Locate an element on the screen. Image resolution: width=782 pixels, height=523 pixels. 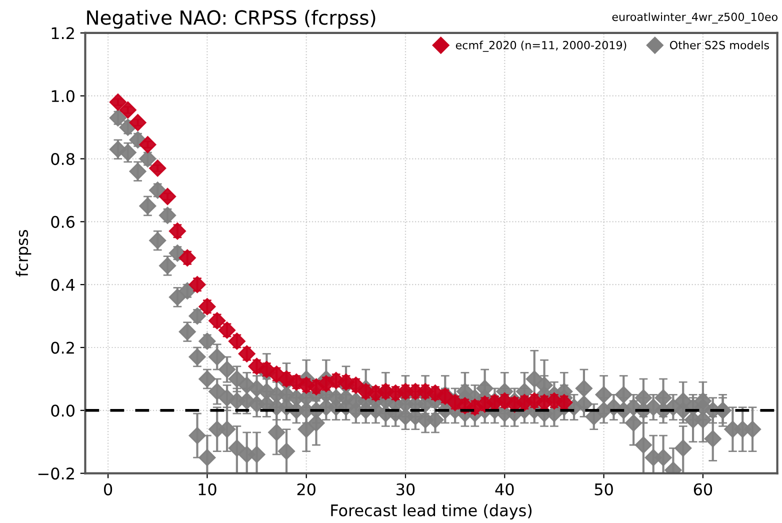
x-tick-label: 40 is located at coordinates (504, 489).